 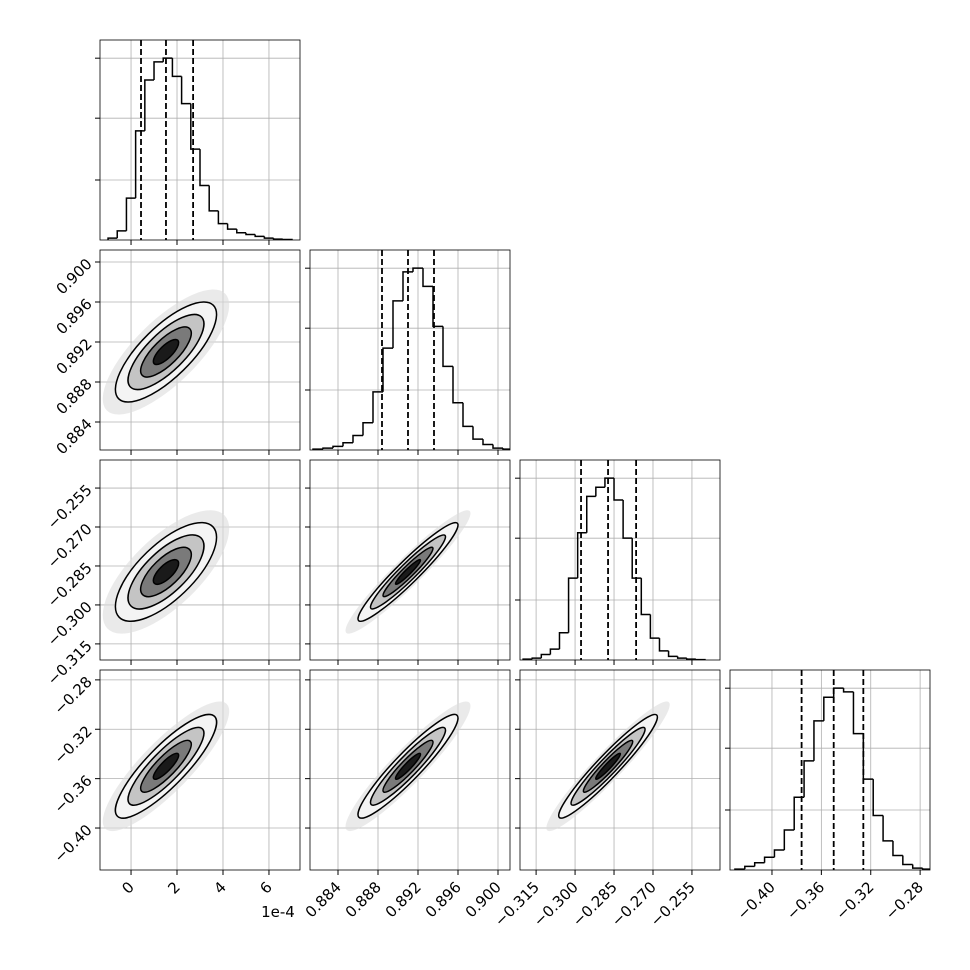 What do you see at coordinates (74, 316) in the screenshot?
I see `y-tick-label: 0.896` at bounding box center [74, 316].